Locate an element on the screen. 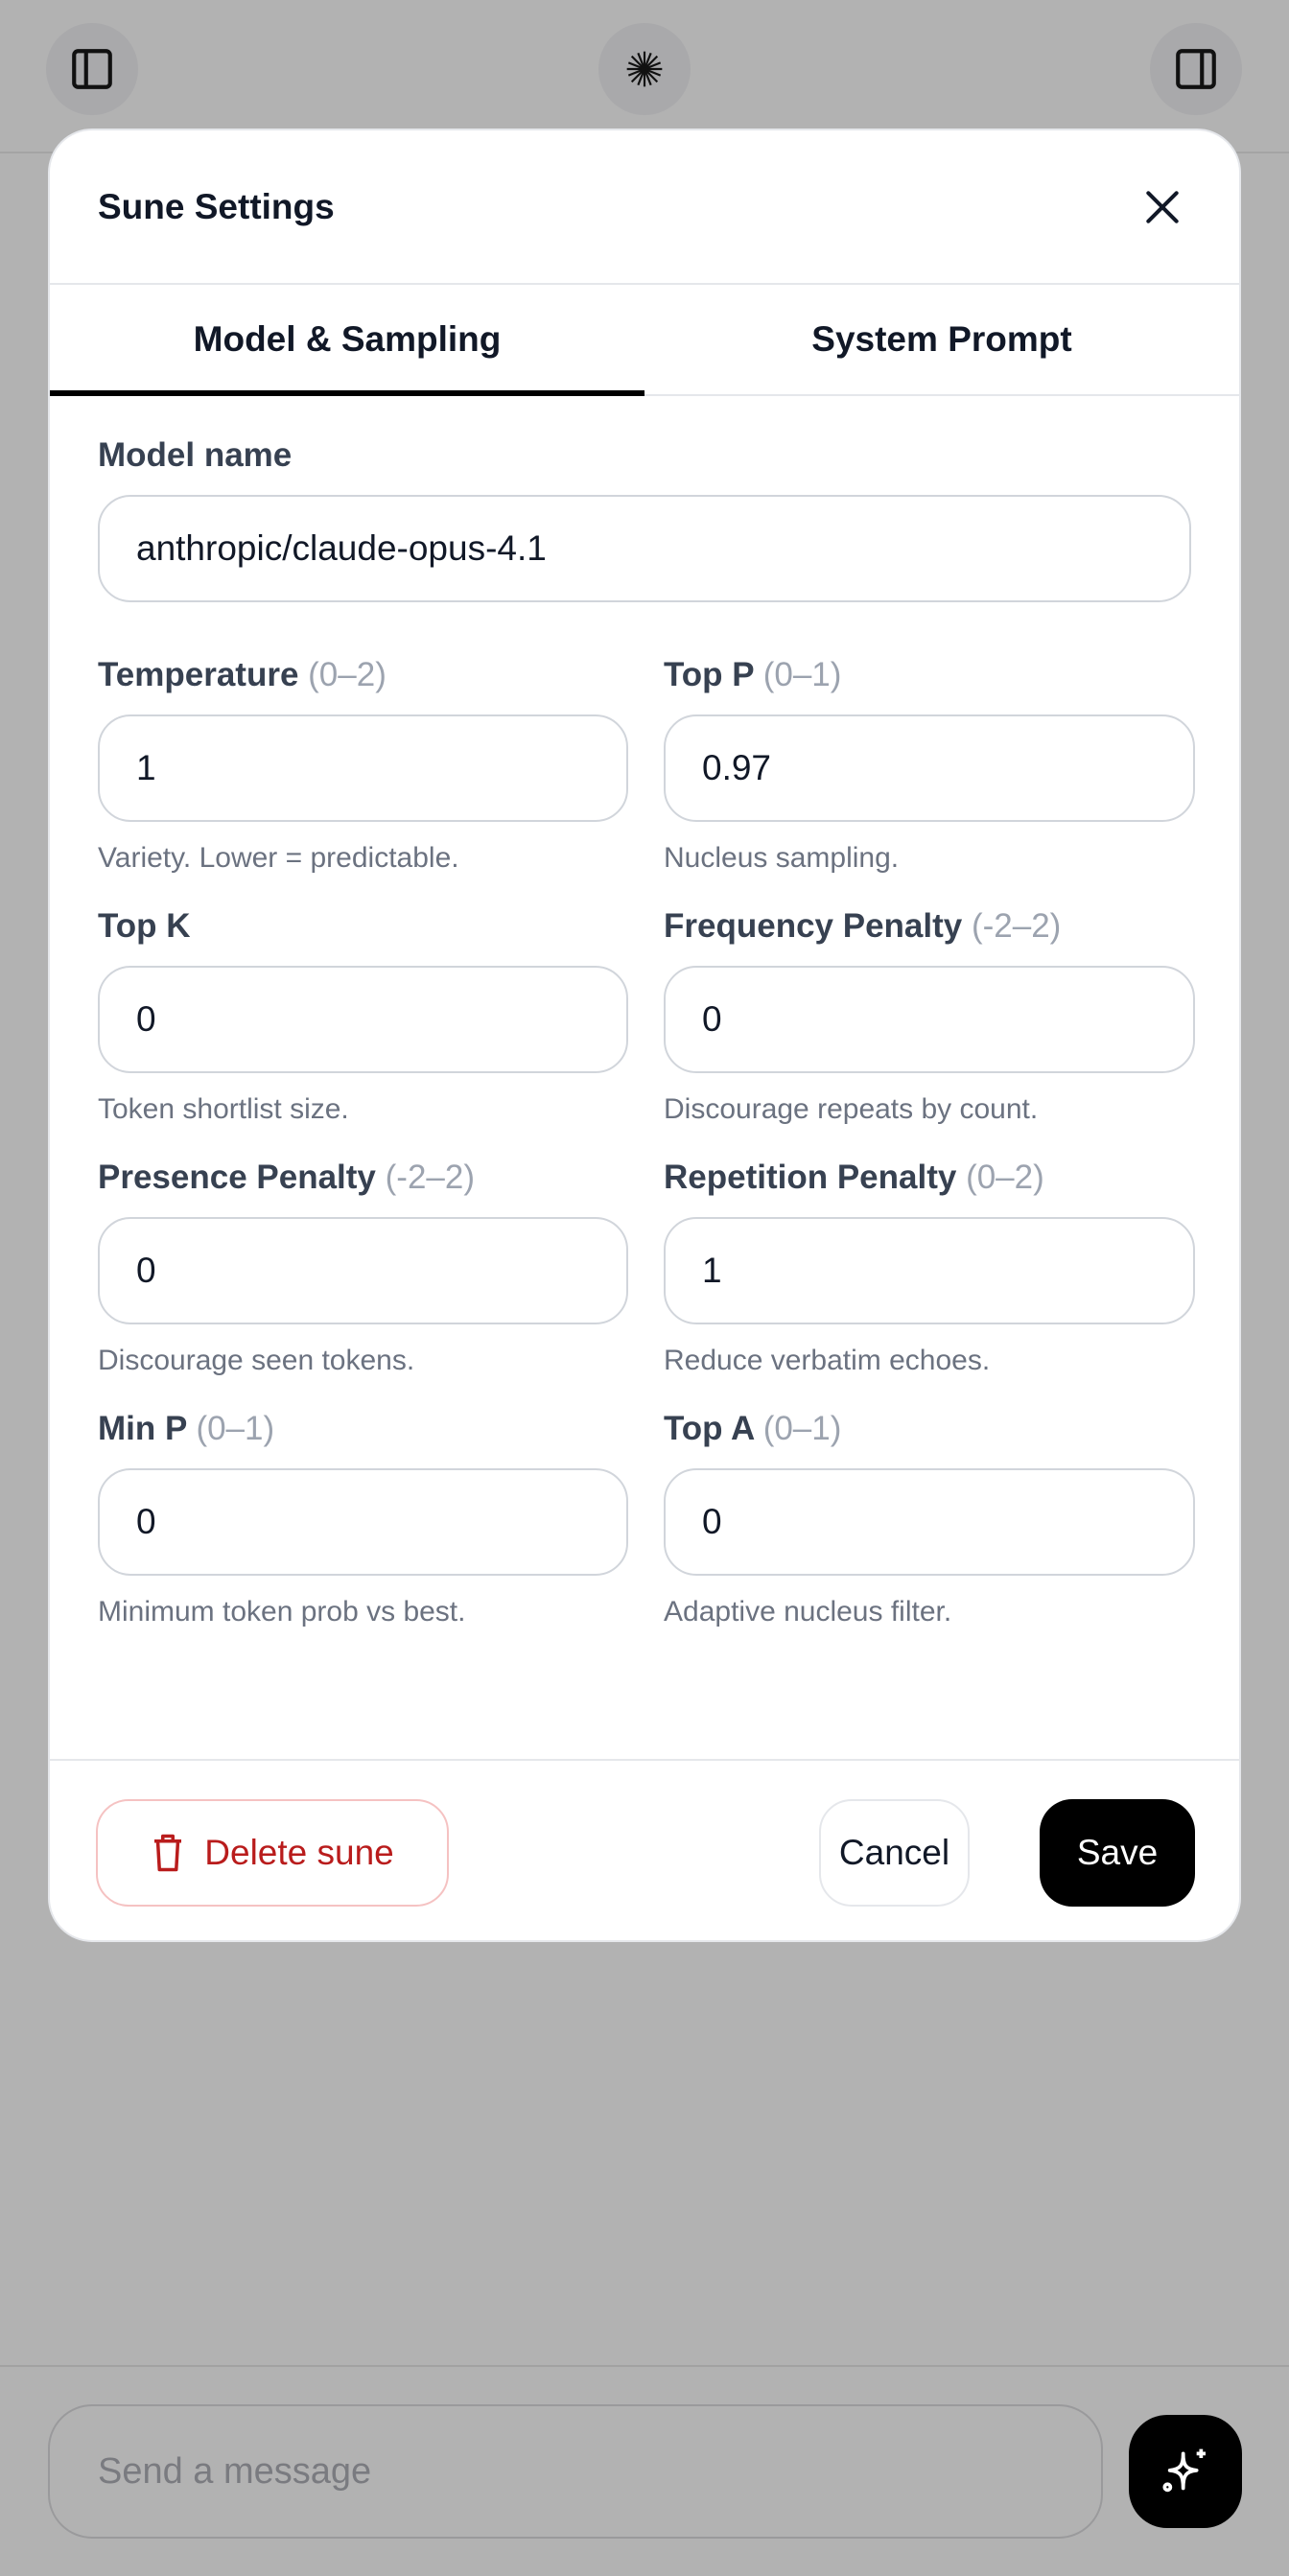  logo-button is located at coordinates (644, 69).